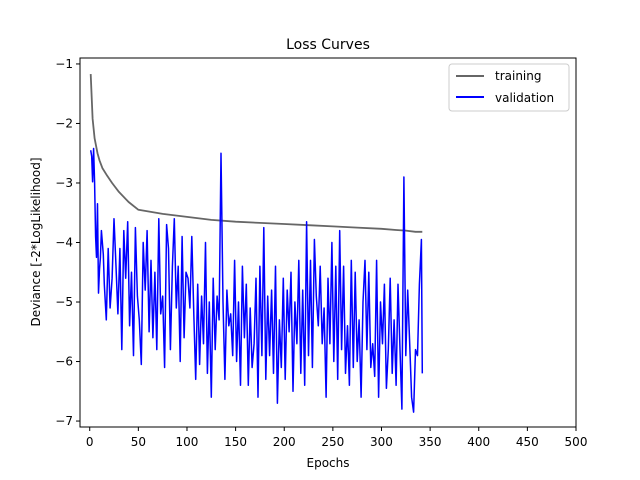 The height and width of the screenshot is (480, 640). What do you see at coordinates (64, 243) in the screenshot?
I see `y-tick-label: −4` at bounding box center [64, 243].